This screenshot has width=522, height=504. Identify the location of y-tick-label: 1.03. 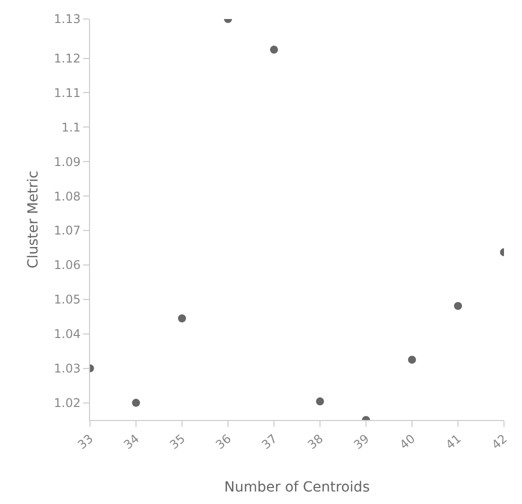
(67, 369).